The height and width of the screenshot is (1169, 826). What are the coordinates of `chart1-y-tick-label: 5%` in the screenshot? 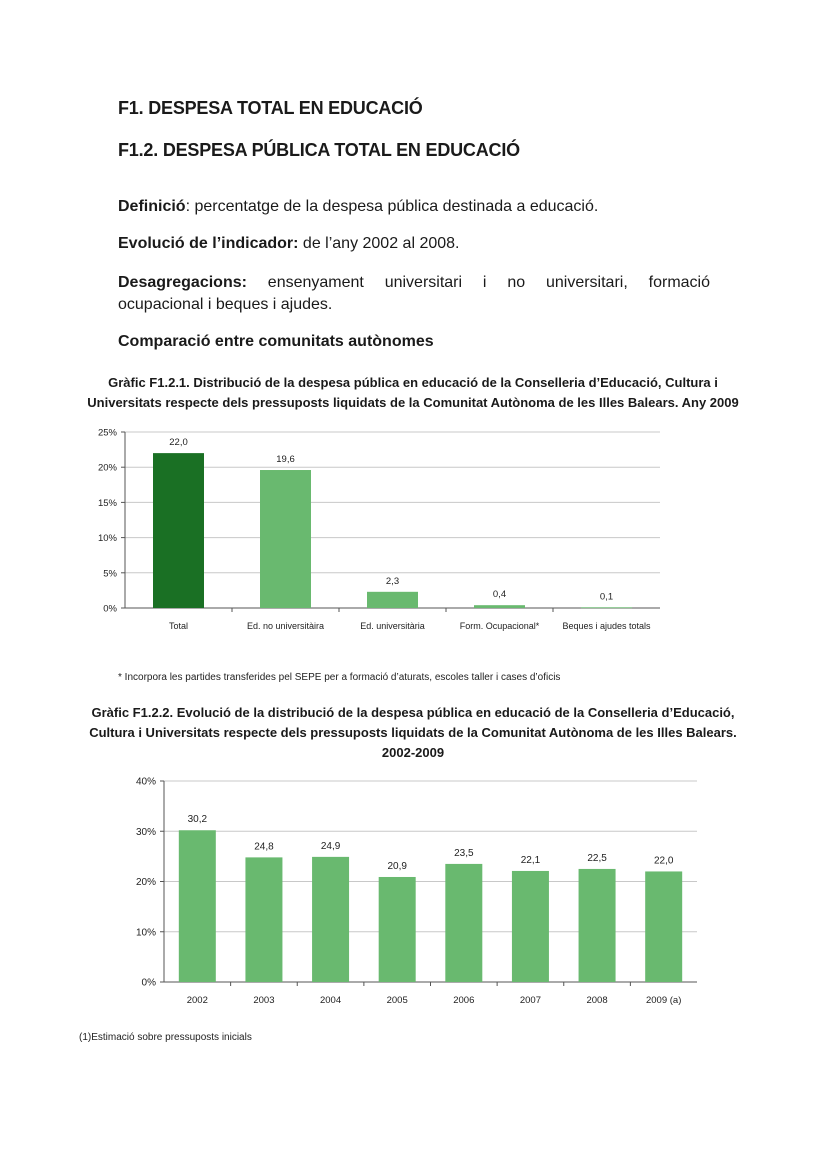 It's located at (110, 573).